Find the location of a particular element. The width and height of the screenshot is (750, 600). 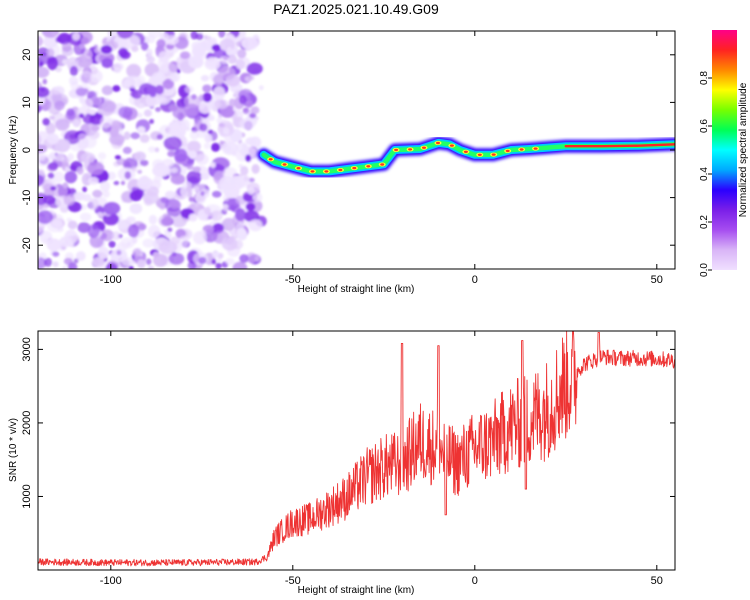

spectrogram-x-tick-label: -100 is located at coordinates (111, 280).